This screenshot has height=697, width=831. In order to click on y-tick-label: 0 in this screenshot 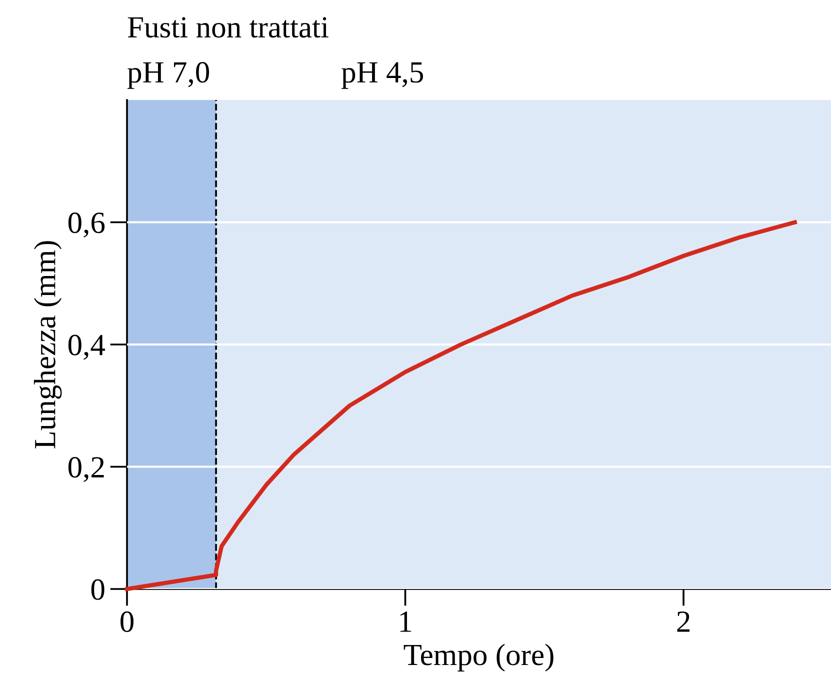, I will do `click(97, 589)`.